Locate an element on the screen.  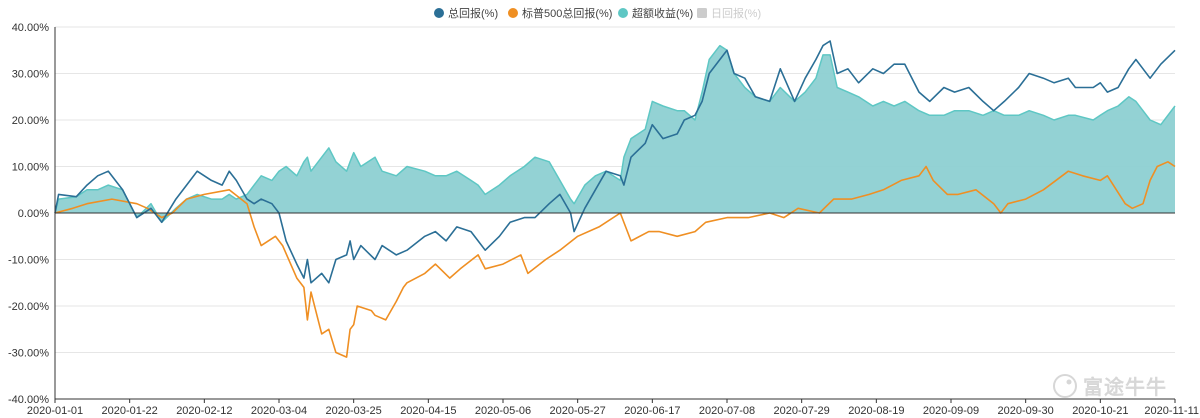
x-tick-label: 2020-03-25 is located at coordinates (354, 411).